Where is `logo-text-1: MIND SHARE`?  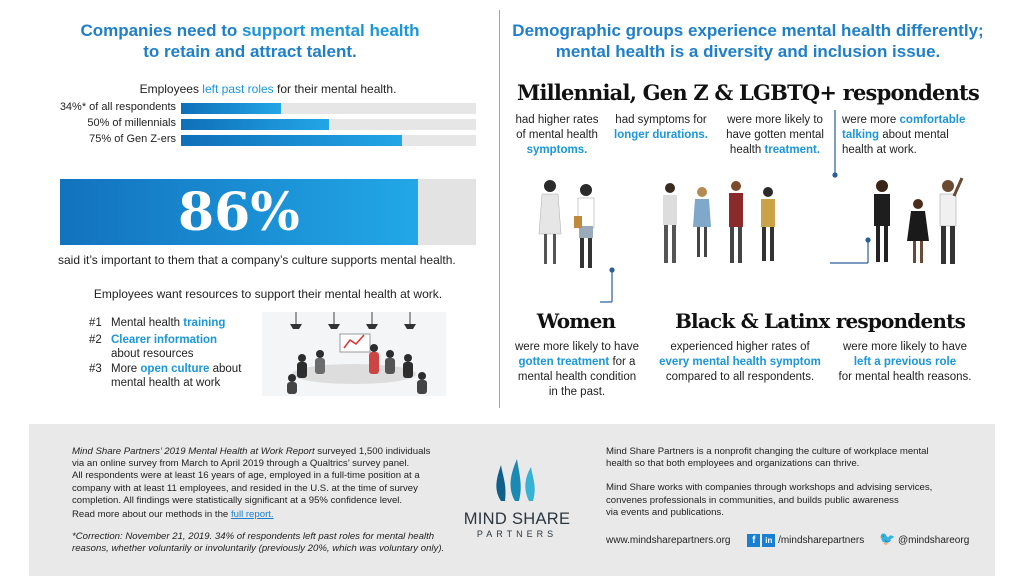 logo-text-1: MIND SHARE is located at coordinates (517, 519).